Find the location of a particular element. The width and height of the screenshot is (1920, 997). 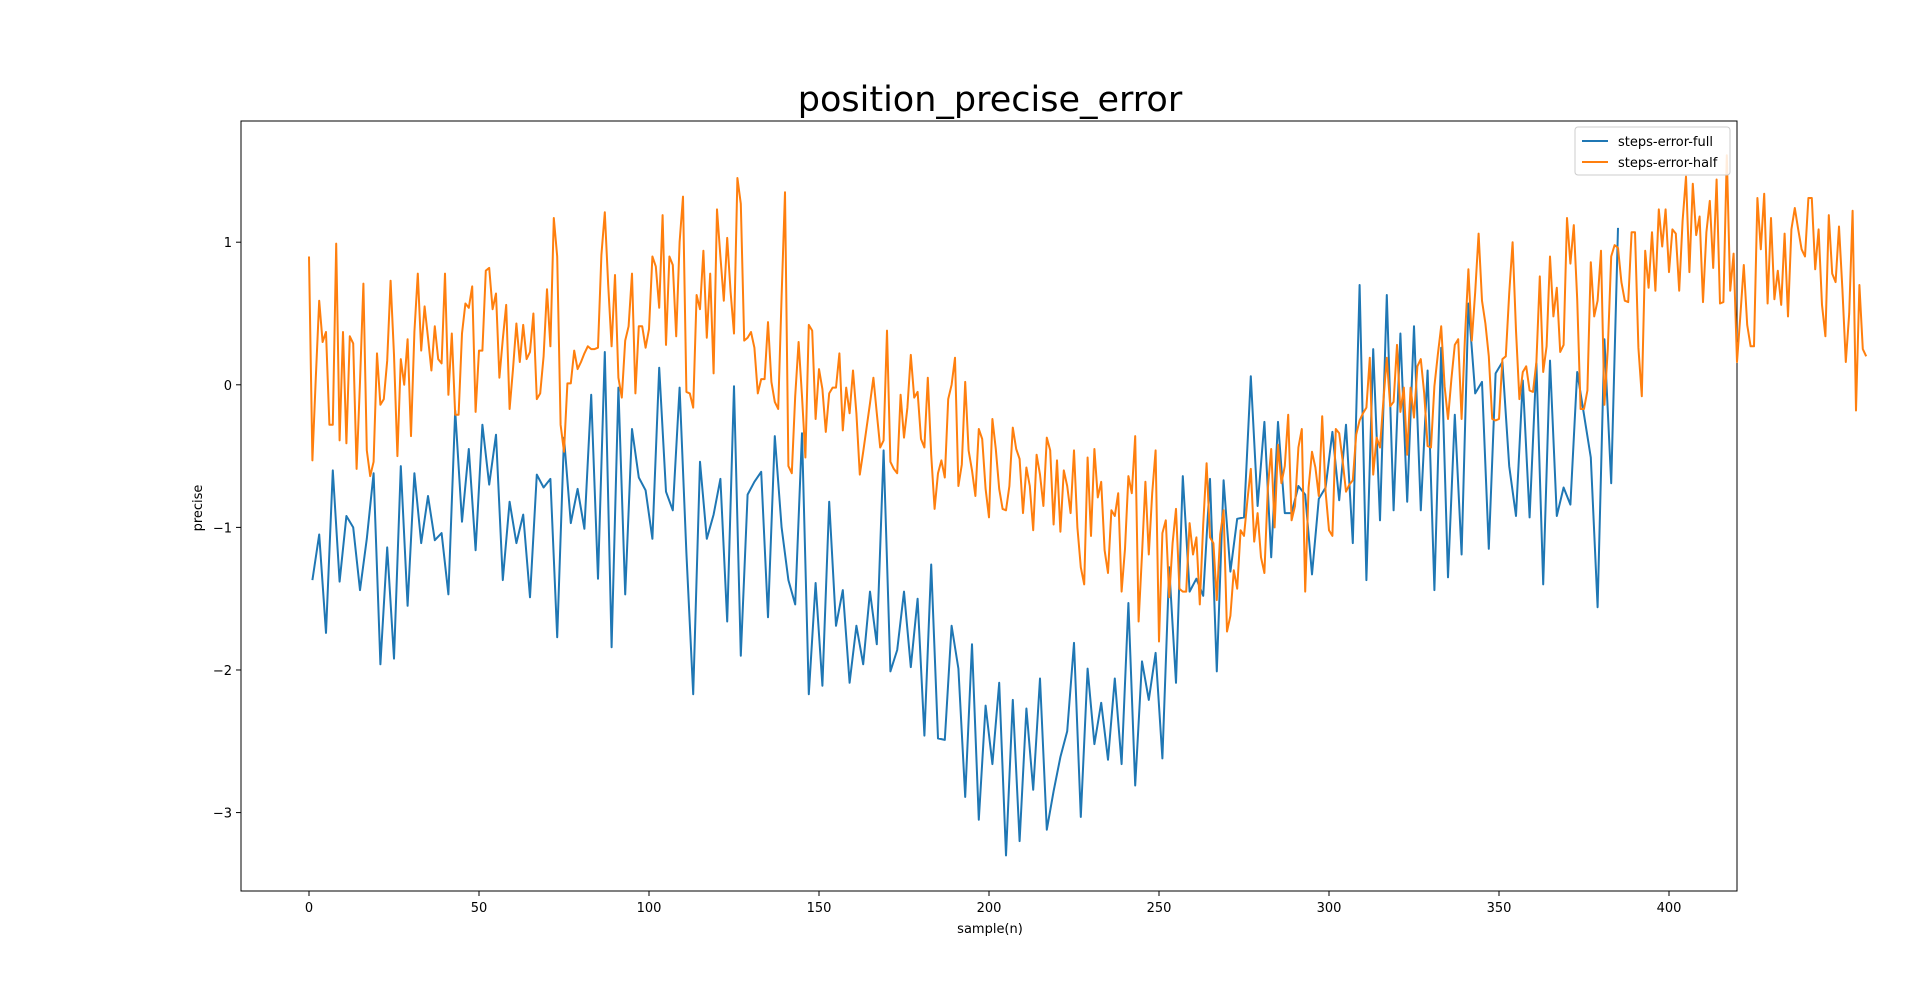

x-tick-label: 50 is located at coordinates (479, 908).